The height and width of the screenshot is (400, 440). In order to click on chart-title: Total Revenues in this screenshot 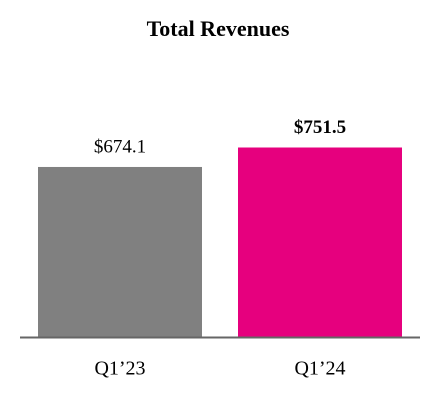, I will do `click(218, 28)`.